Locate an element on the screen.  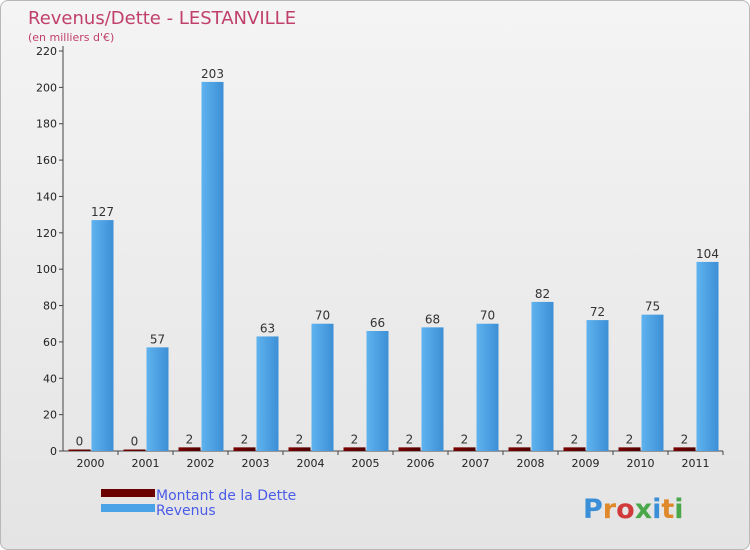
x-tick-label: 2011 is located at coordinates (696, 463).